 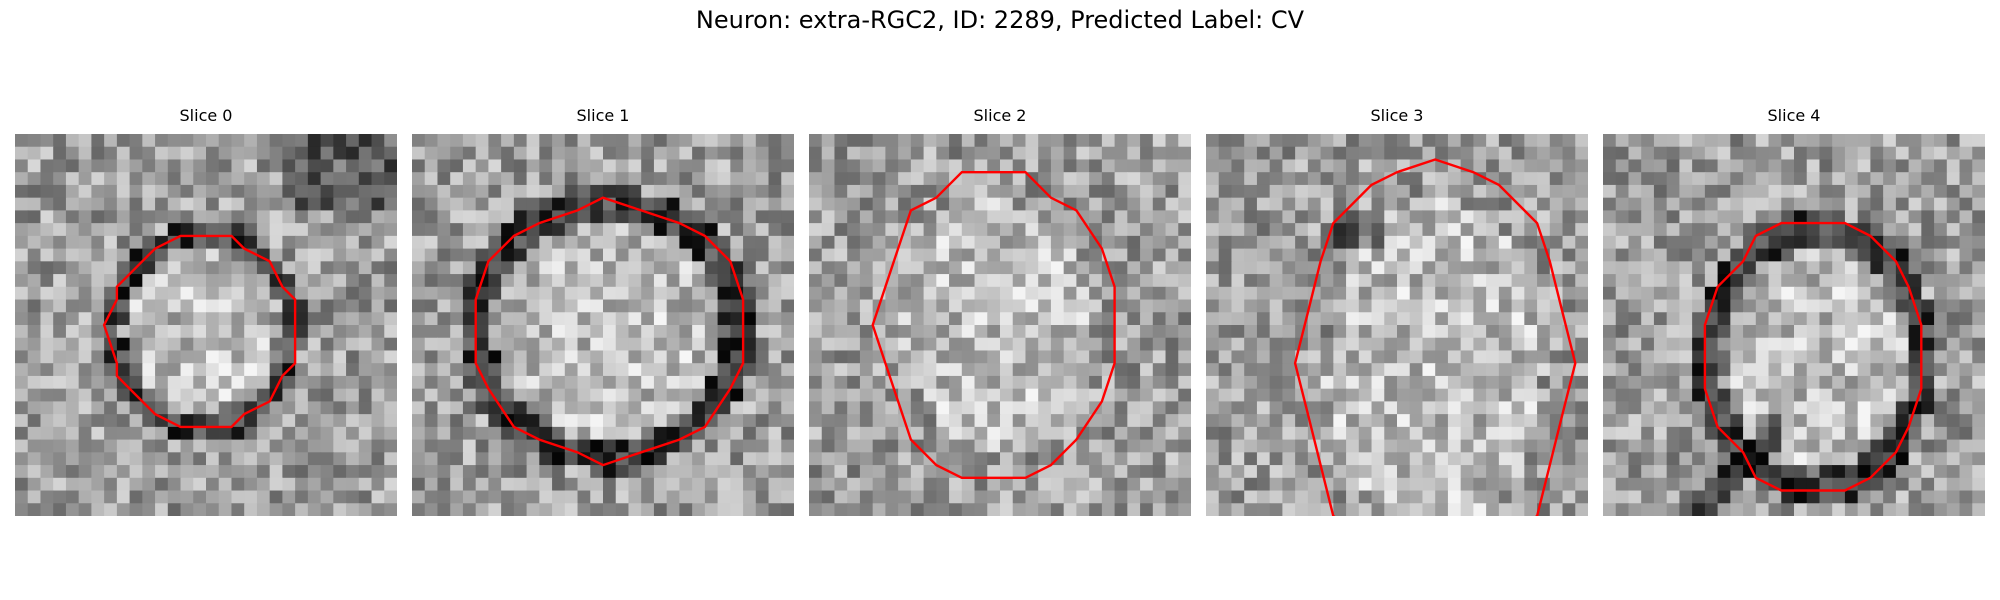 I want to click on slice-title: Slice 1, so click(x=603, y=115).